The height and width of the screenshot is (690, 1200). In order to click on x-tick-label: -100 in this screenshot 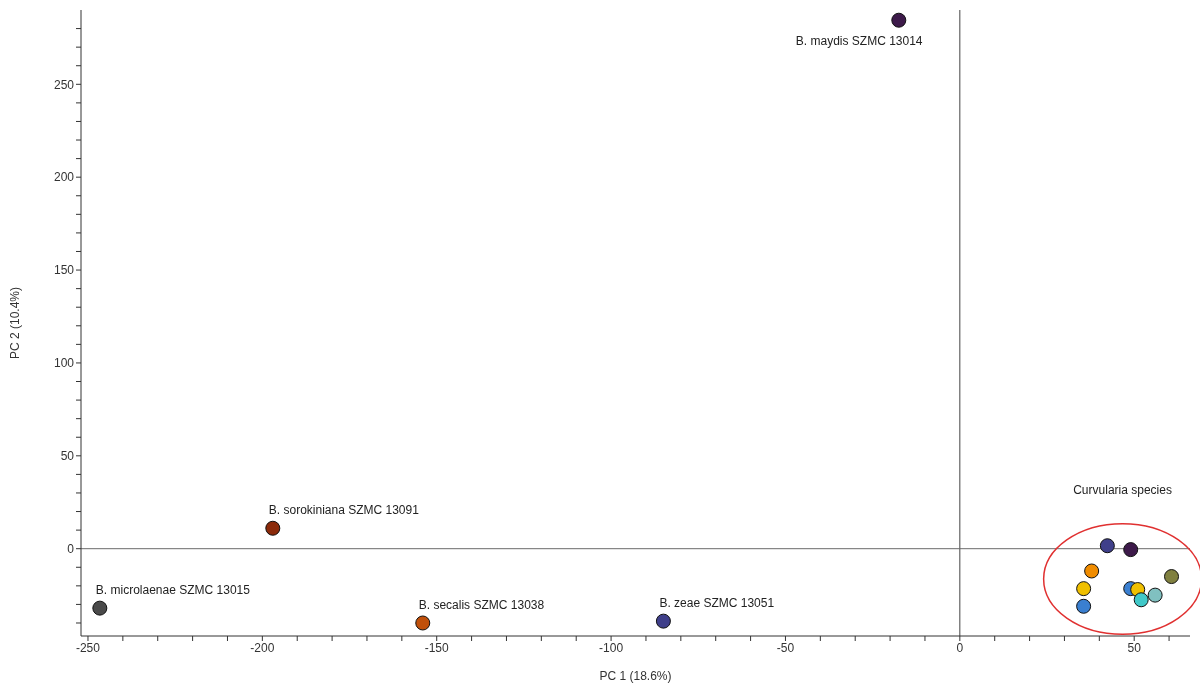, I will do `click(611, 647)`.